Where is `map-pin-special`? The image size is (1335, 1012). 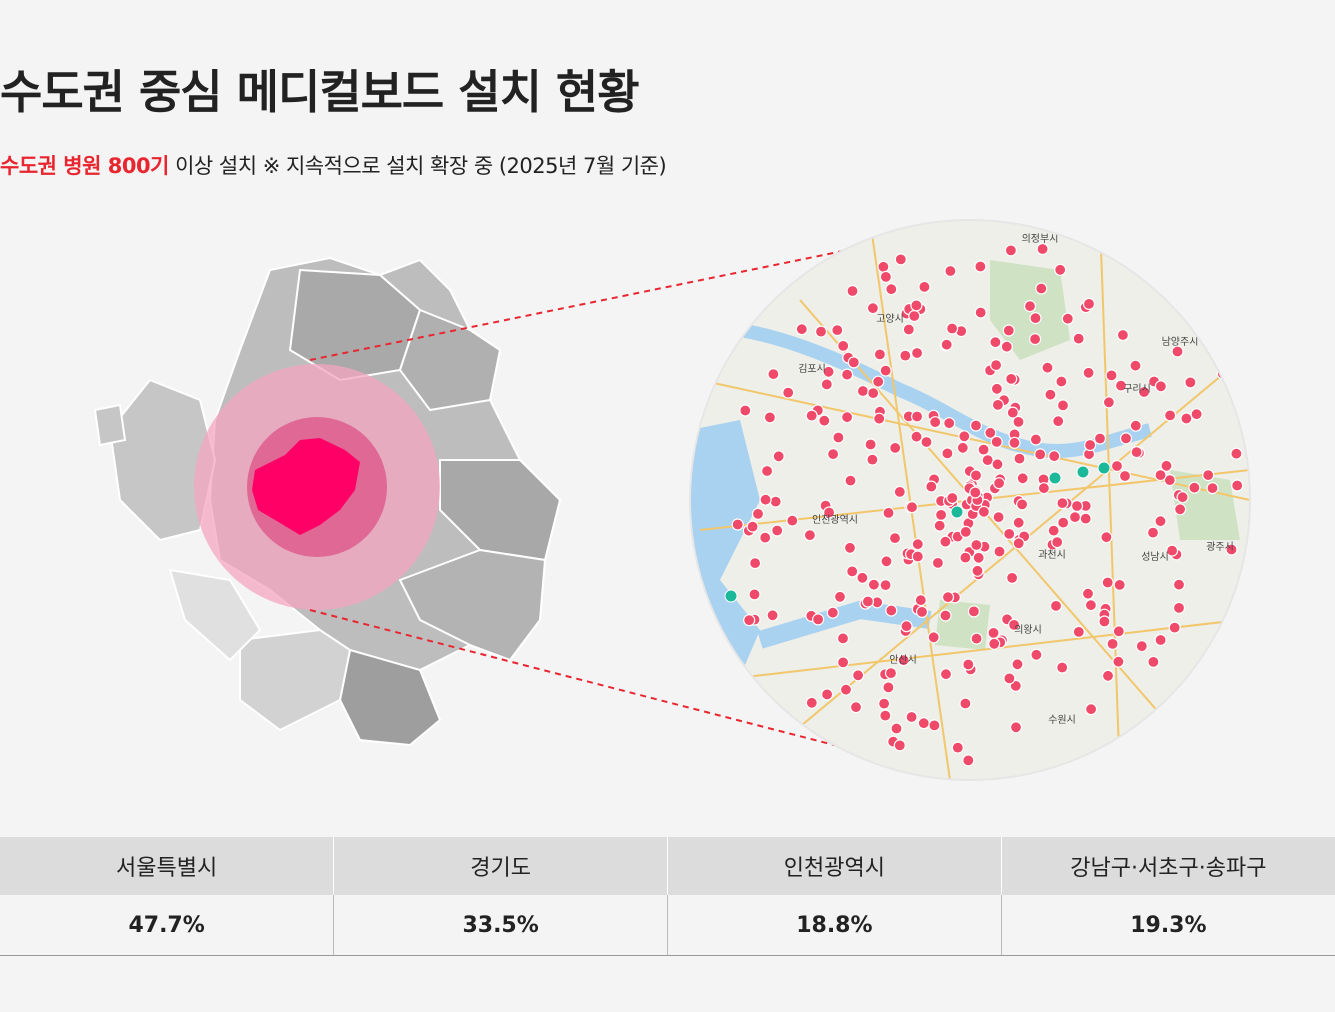
map-pin-special is located at coordinates (1055, 478).